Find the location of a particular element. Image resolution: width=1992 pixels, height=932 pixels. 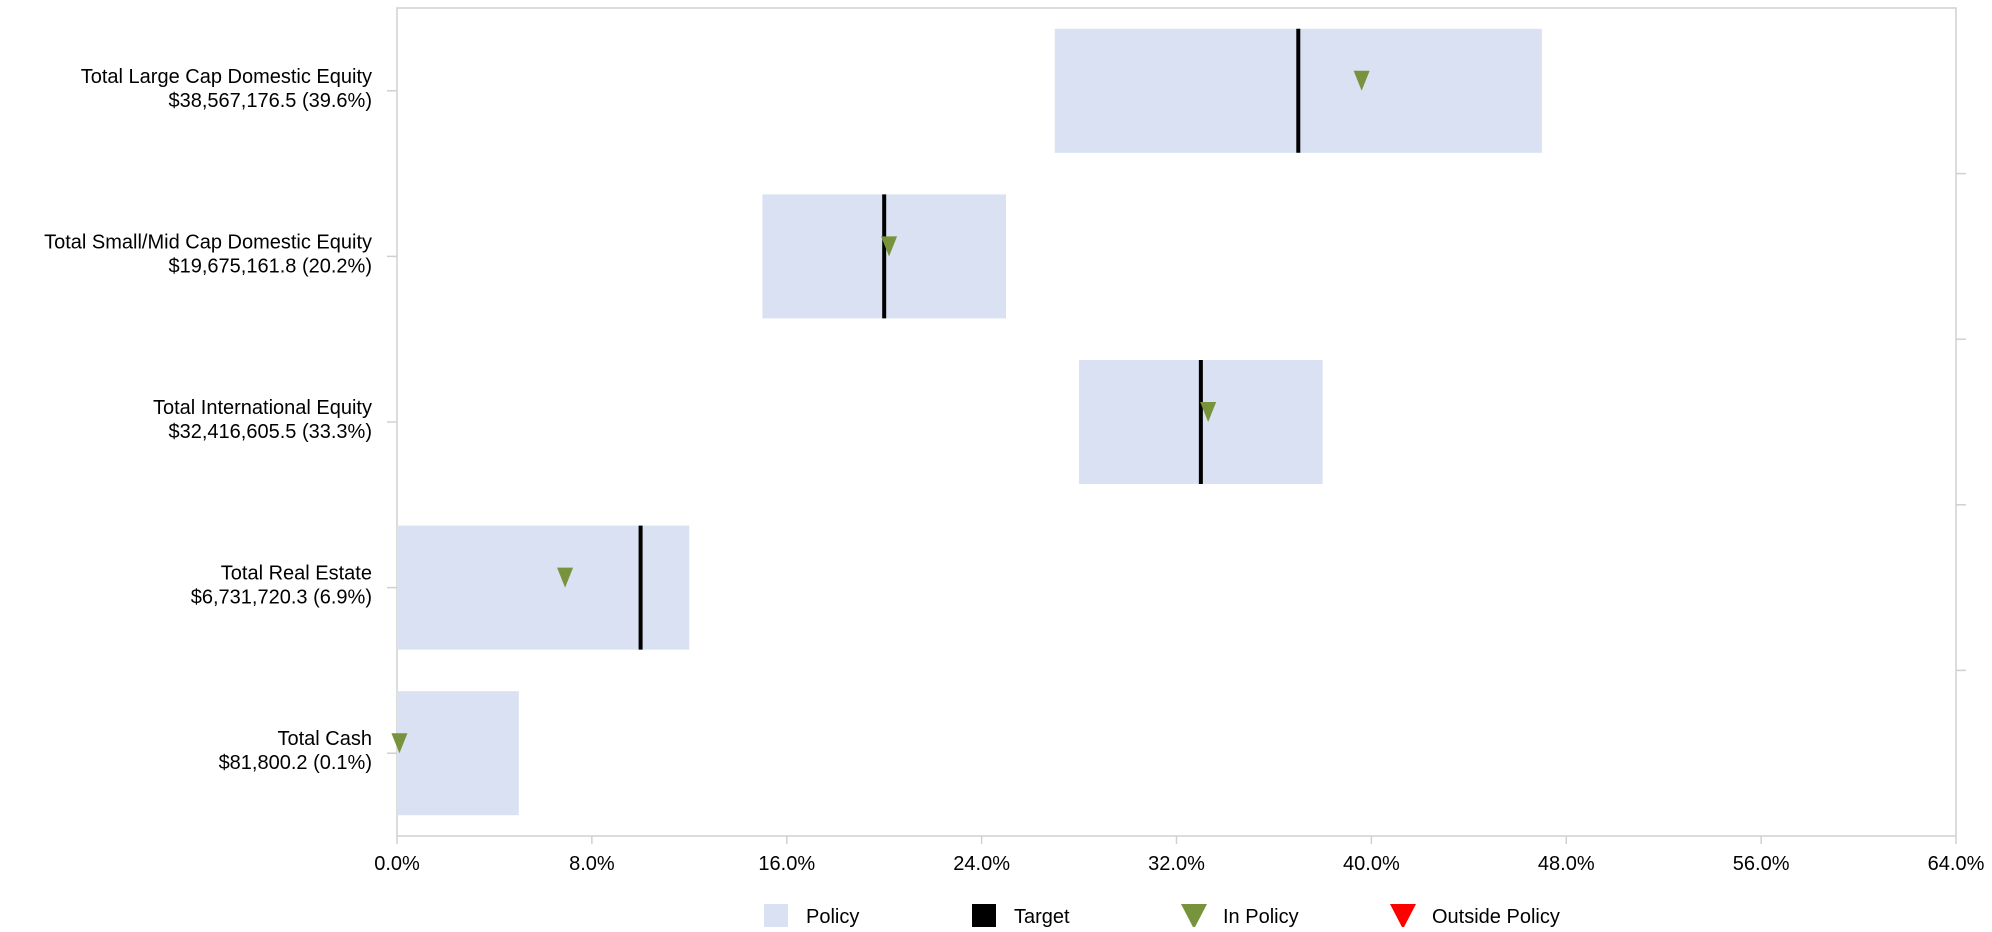

legend-item: Target is located at coordinates (1021, 916).